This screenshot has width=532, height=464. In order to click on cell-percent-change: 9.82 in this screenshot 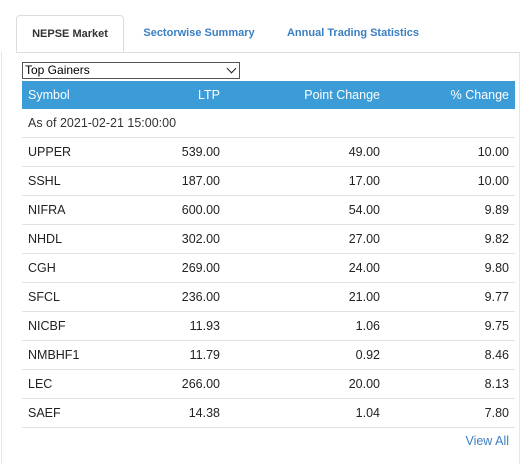, I will do `click(450, 239)`.